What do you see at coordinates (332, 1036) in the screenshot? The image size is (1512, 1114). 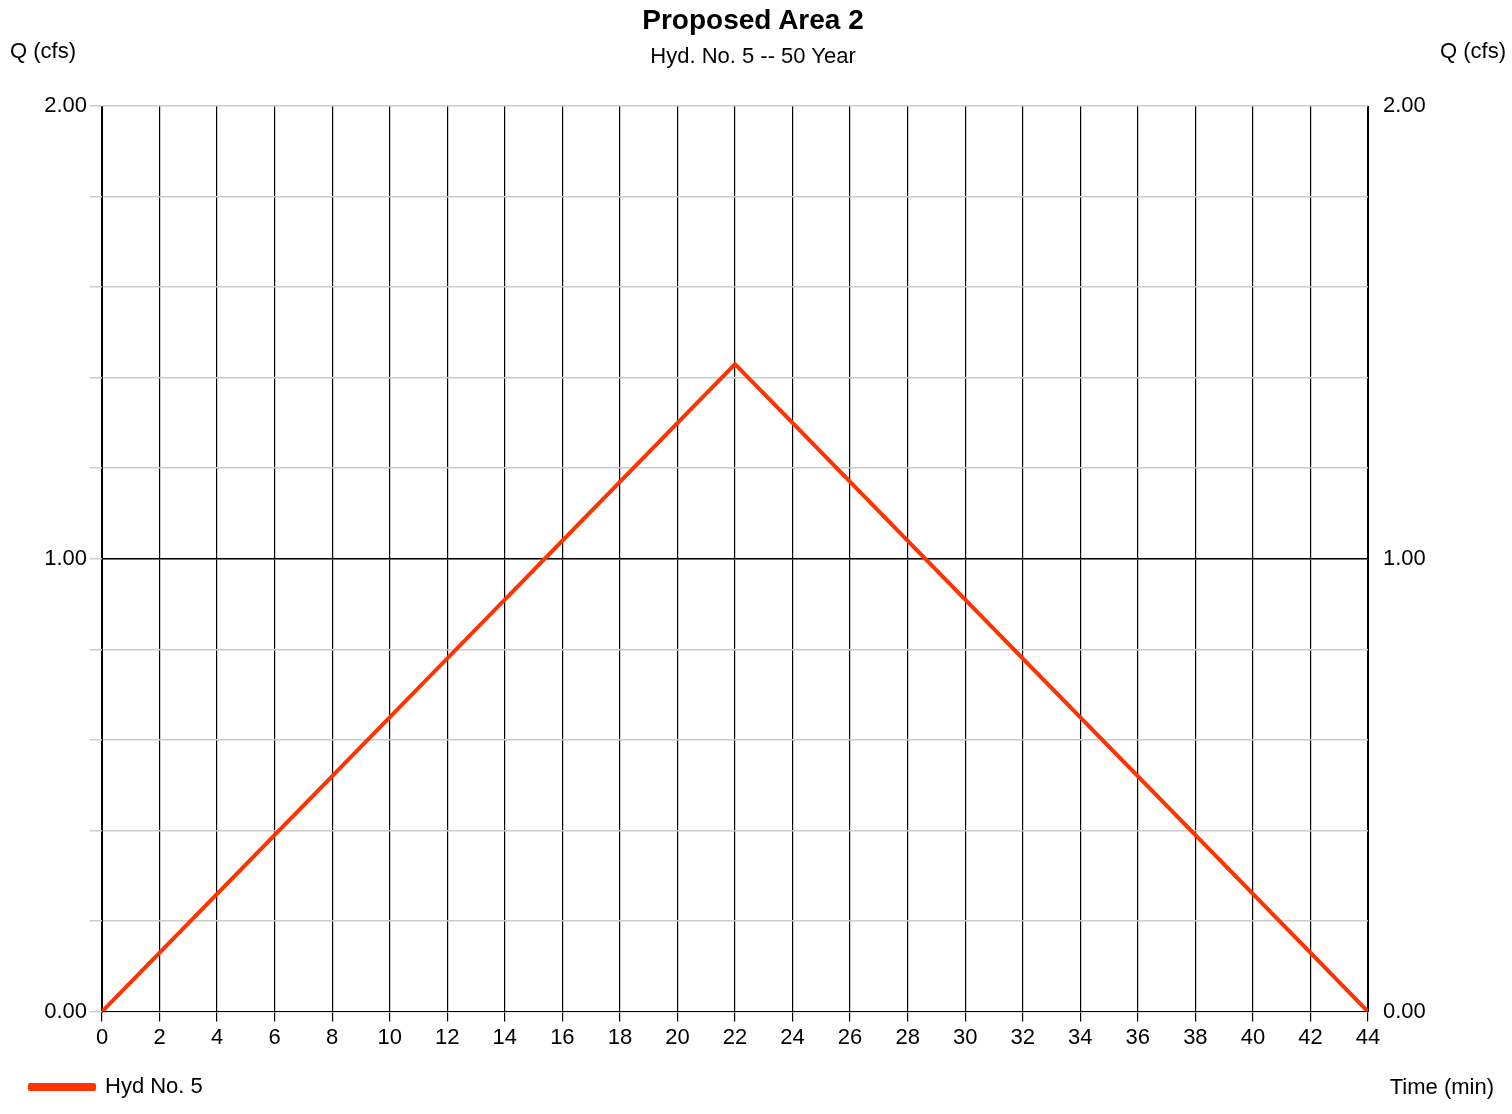 I see `x-tick-label: 8` at bounding box center [332, 1036].